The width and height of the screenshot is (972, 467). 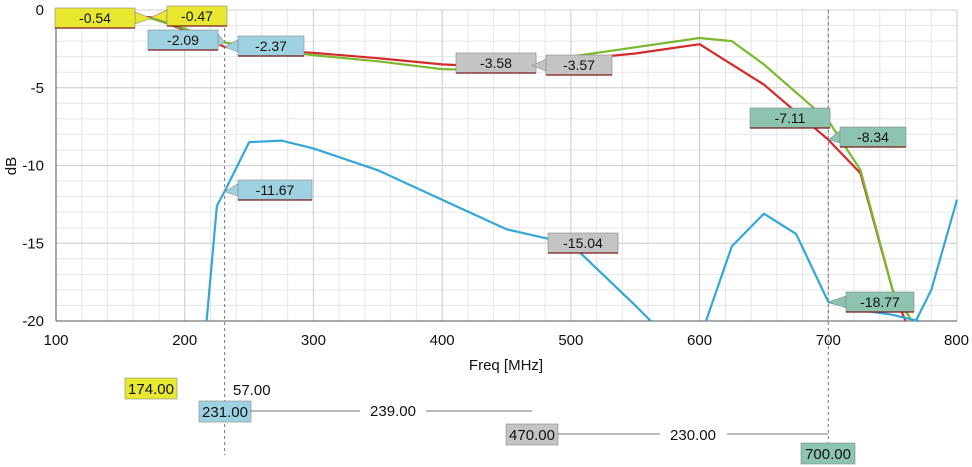 What do you see at coordinates (570, 340) in the screenshot?
I see `x-tick-label: 500` at bounding box center [570, 340].